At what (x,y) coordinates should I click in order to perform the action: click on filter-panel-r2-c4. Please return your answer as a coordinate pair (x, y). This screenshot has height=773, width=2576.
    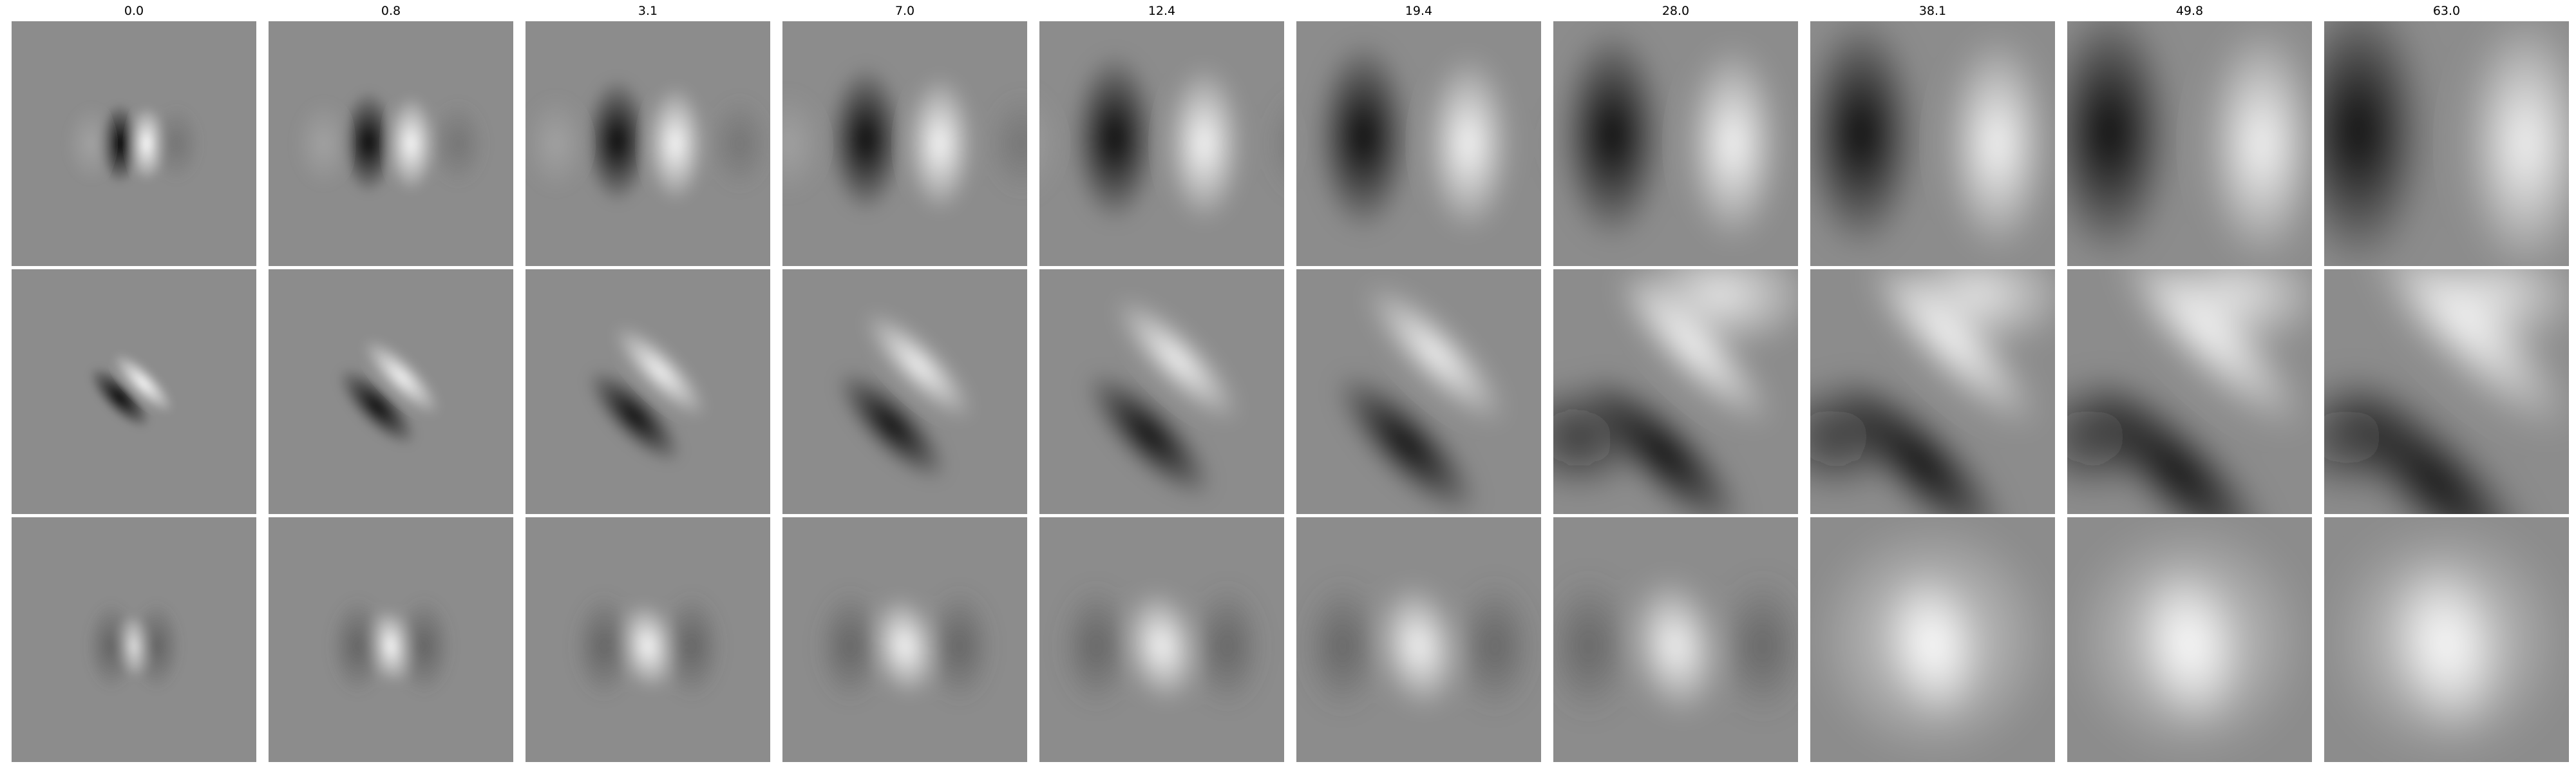
    Looking at the image, I should click on (1161, 639).